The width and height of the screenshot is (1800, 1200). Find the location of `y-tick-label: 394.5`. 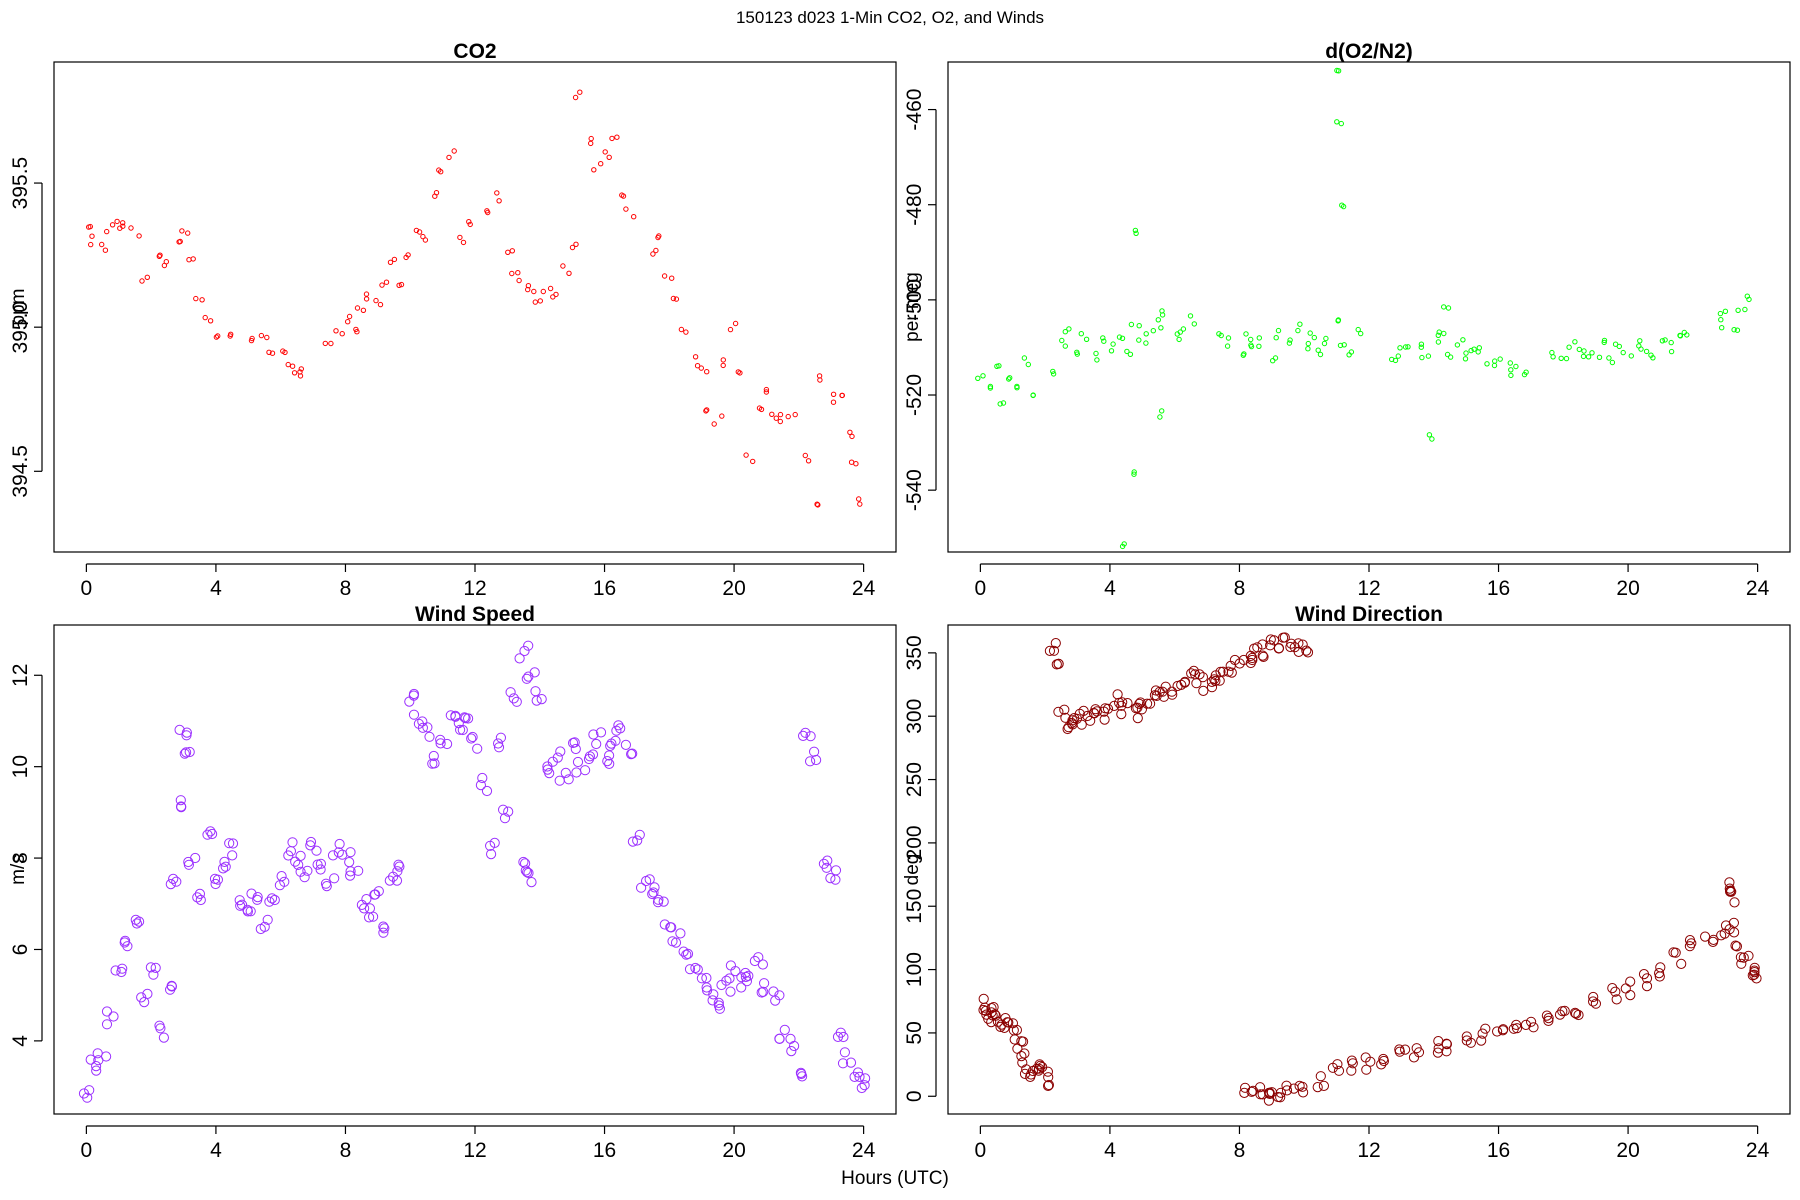

y-tick-label: 394.5 is located at coordinates (20, 471).